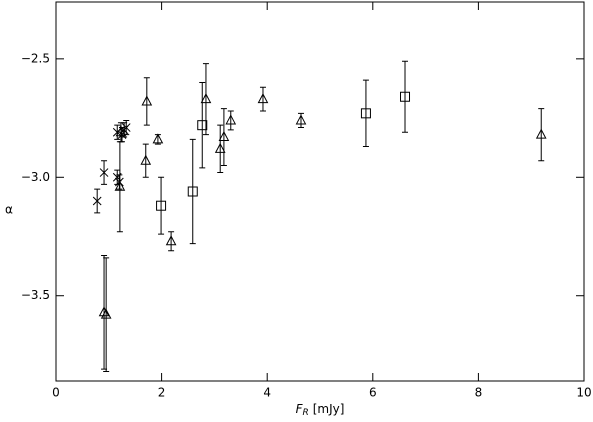  What do you see at coordinates (583, 393) in the screenshot?
I see `x-tick-label: 10` at bounding box center [583, 393].